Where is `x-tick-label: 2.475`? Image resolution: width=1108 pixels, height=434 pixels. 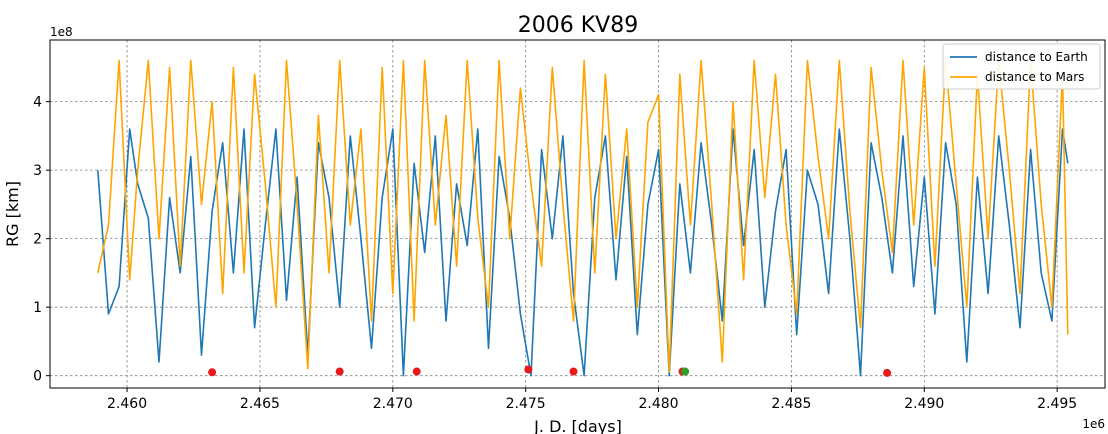 x-tick-label: 2.475 is located at coordinates (526, 404).